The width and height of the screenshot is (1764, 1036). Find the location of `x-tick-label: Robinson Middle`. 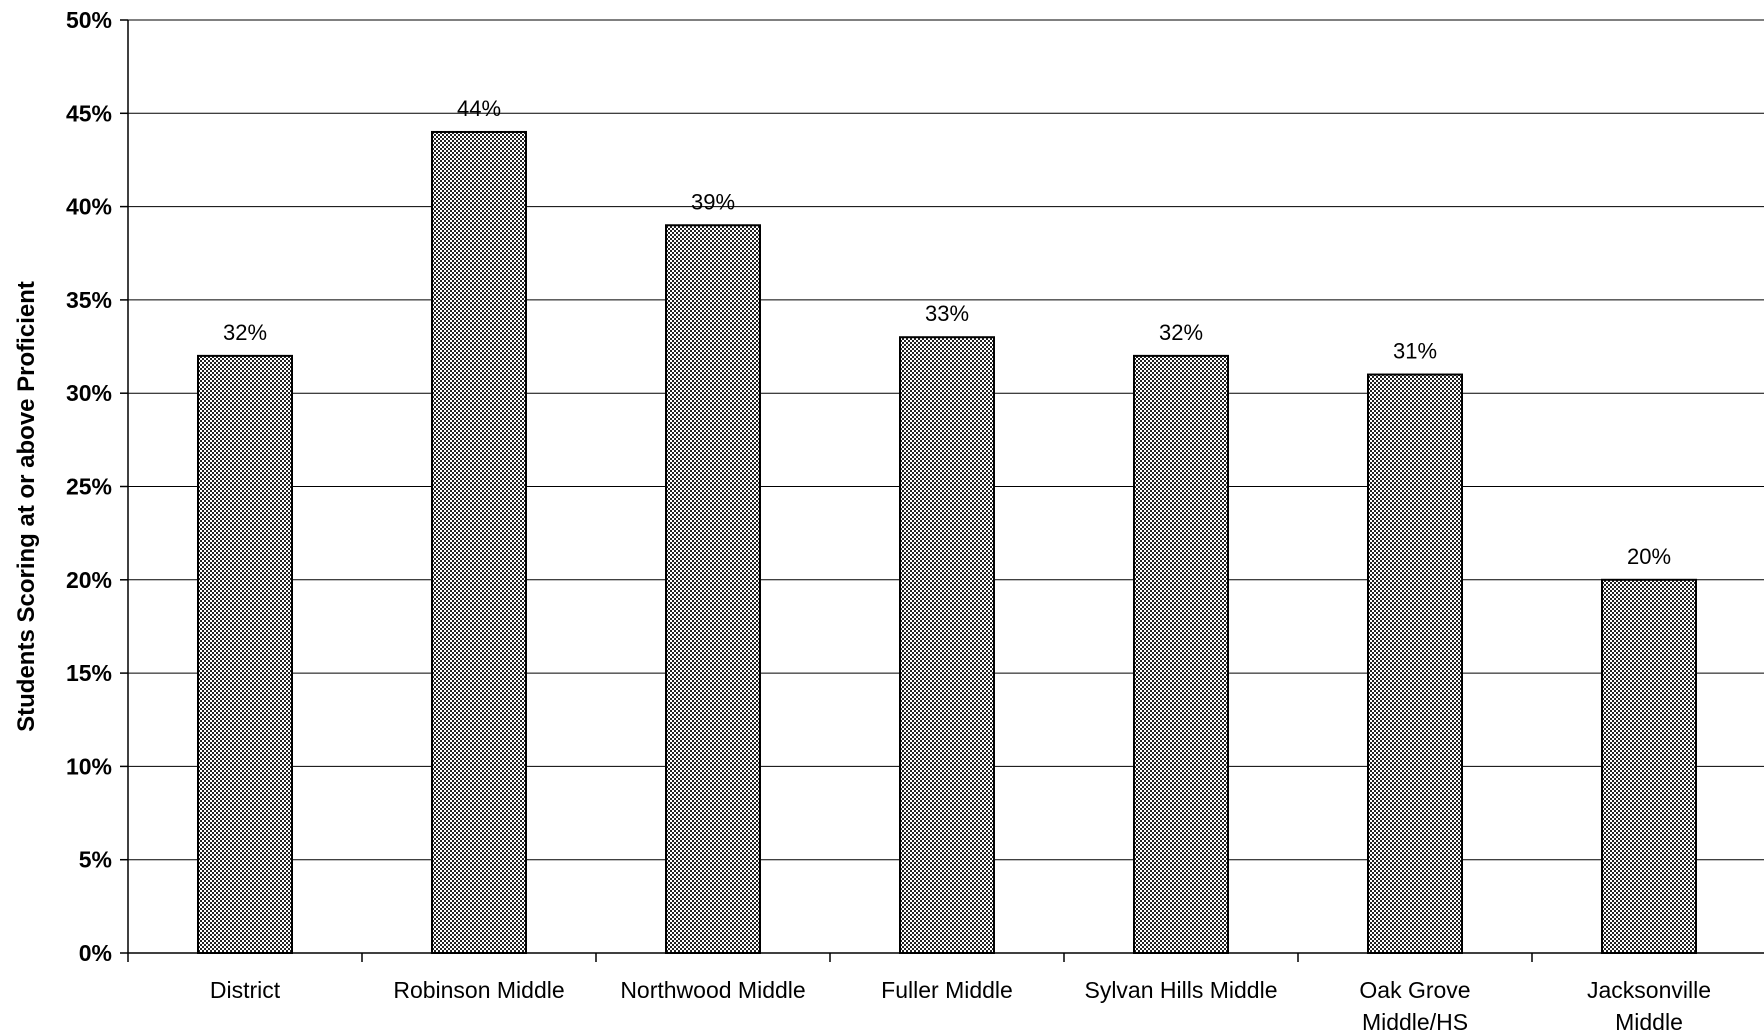

x-tick-label: Robinson Middle is located at coordinates (478, 990).